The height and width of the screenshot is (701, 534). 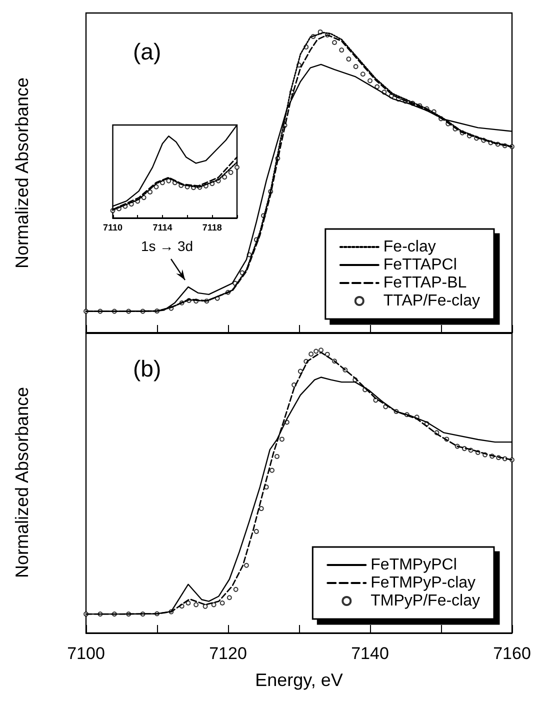 What do you see at coordinates (409, 247) in the screenshot?
I see `legend-label: Fe-clay` at bounding box center [409, 247].